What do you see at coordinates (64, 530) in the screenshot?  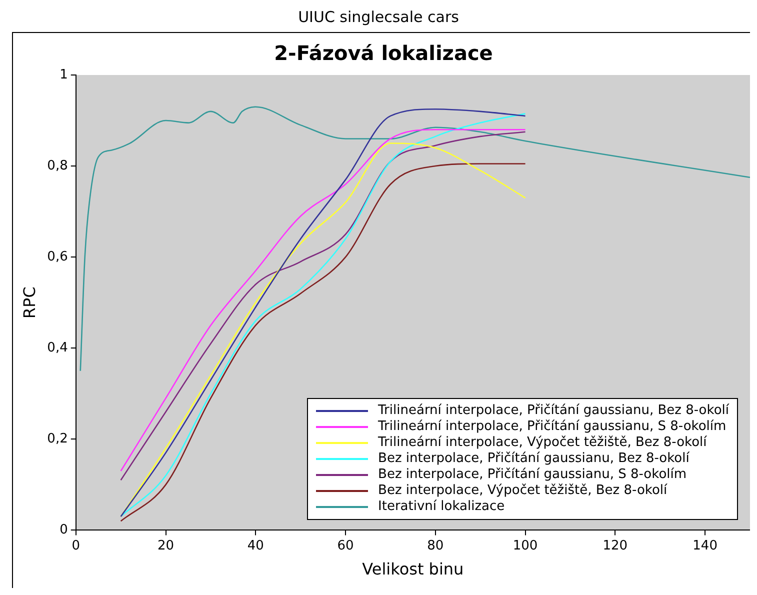 I see `y-tick-label: 0` at bounding box center [64, 530].